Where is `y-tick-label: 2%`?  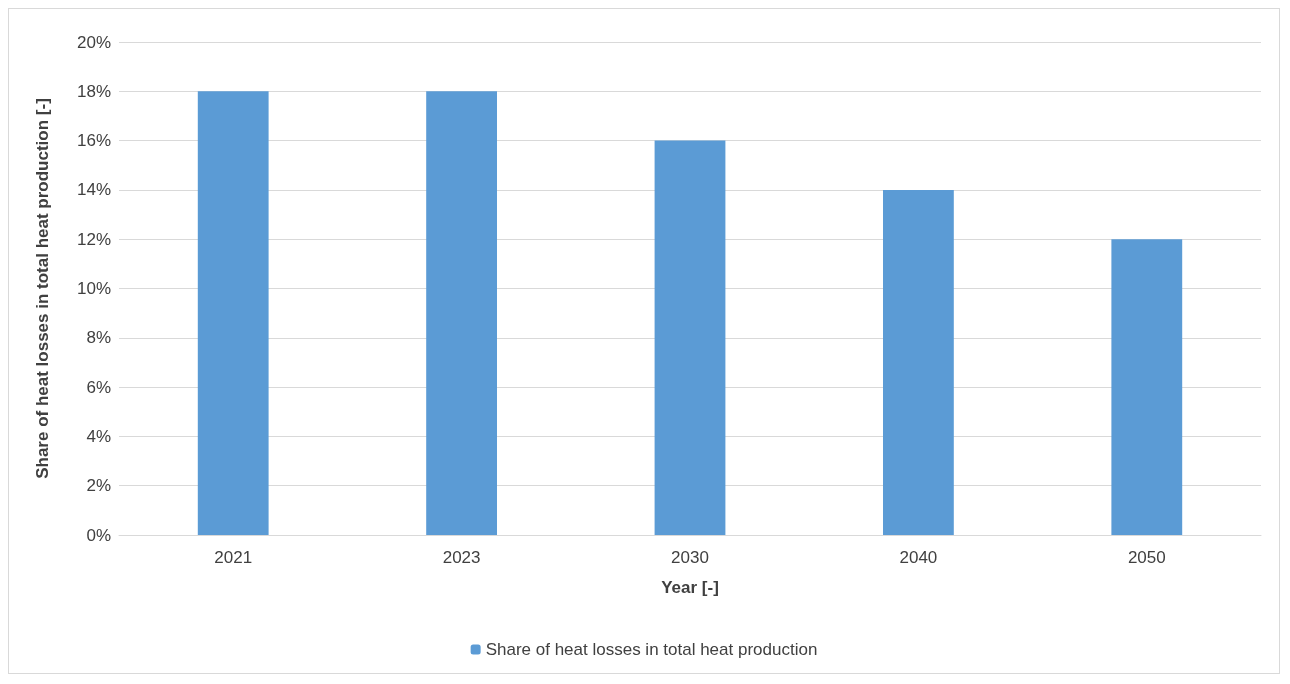
y-tick-label: 2% is located at coordinates (98, 486).